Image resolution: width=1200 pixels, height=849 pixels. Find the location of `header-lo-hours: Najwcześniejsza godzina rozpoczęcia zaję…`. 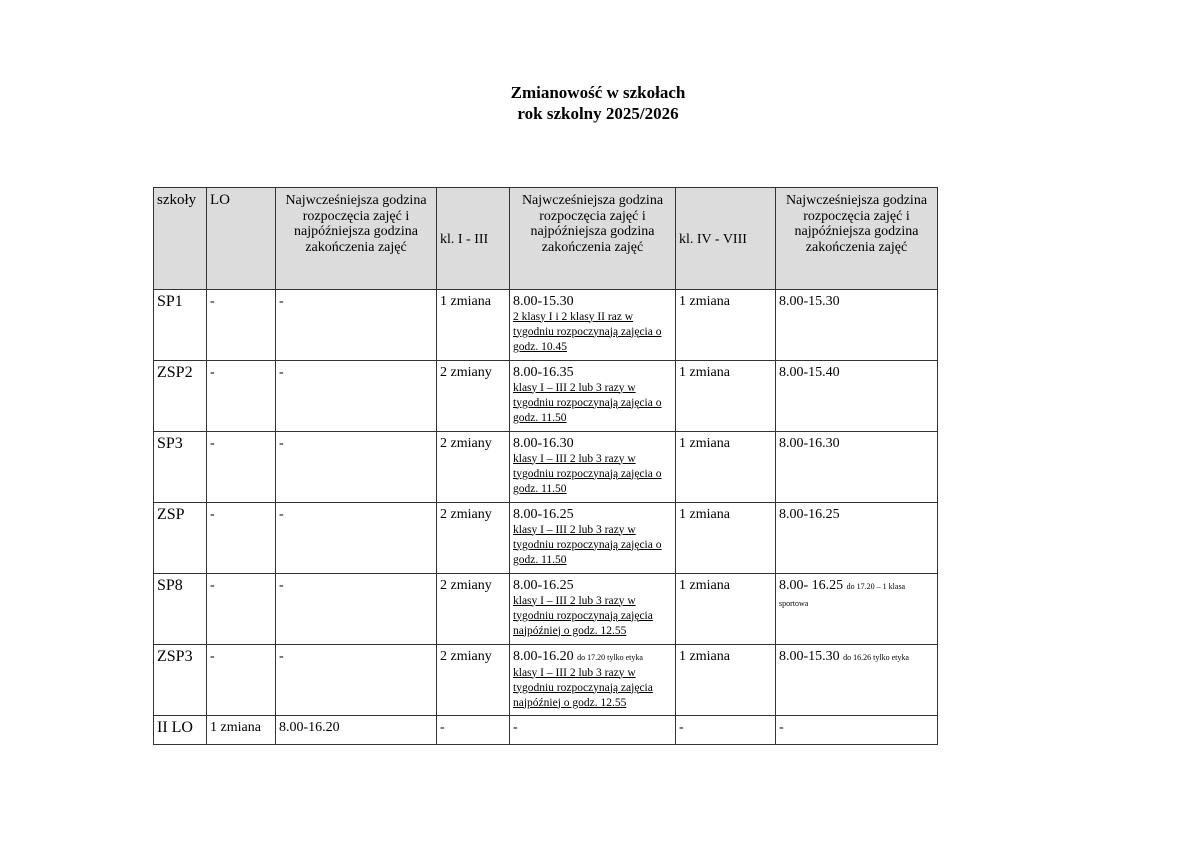

header-lo-hours: Najwcześniejsza godzina rozpoczęcia zaję… is located at coordinates (356, 238).